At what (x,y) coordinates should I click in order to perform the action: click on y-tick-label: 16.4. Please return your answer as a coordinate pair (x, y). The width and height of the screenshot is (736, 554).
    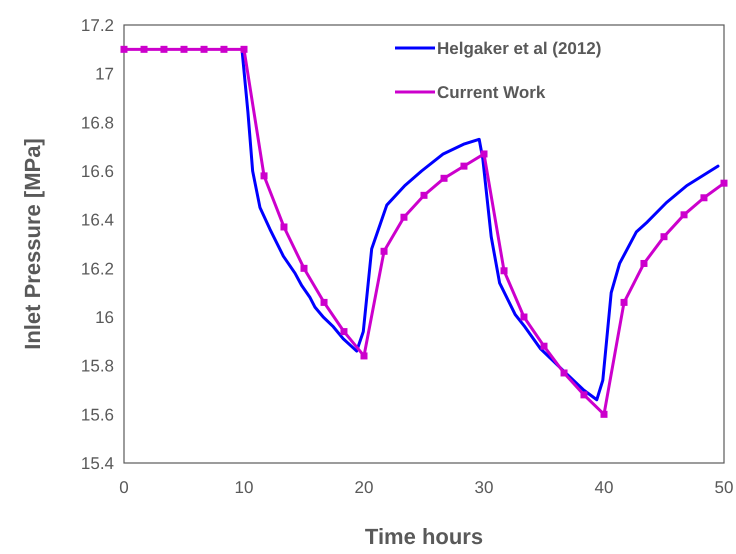
    Looking at the image, I should click on (97, 220).